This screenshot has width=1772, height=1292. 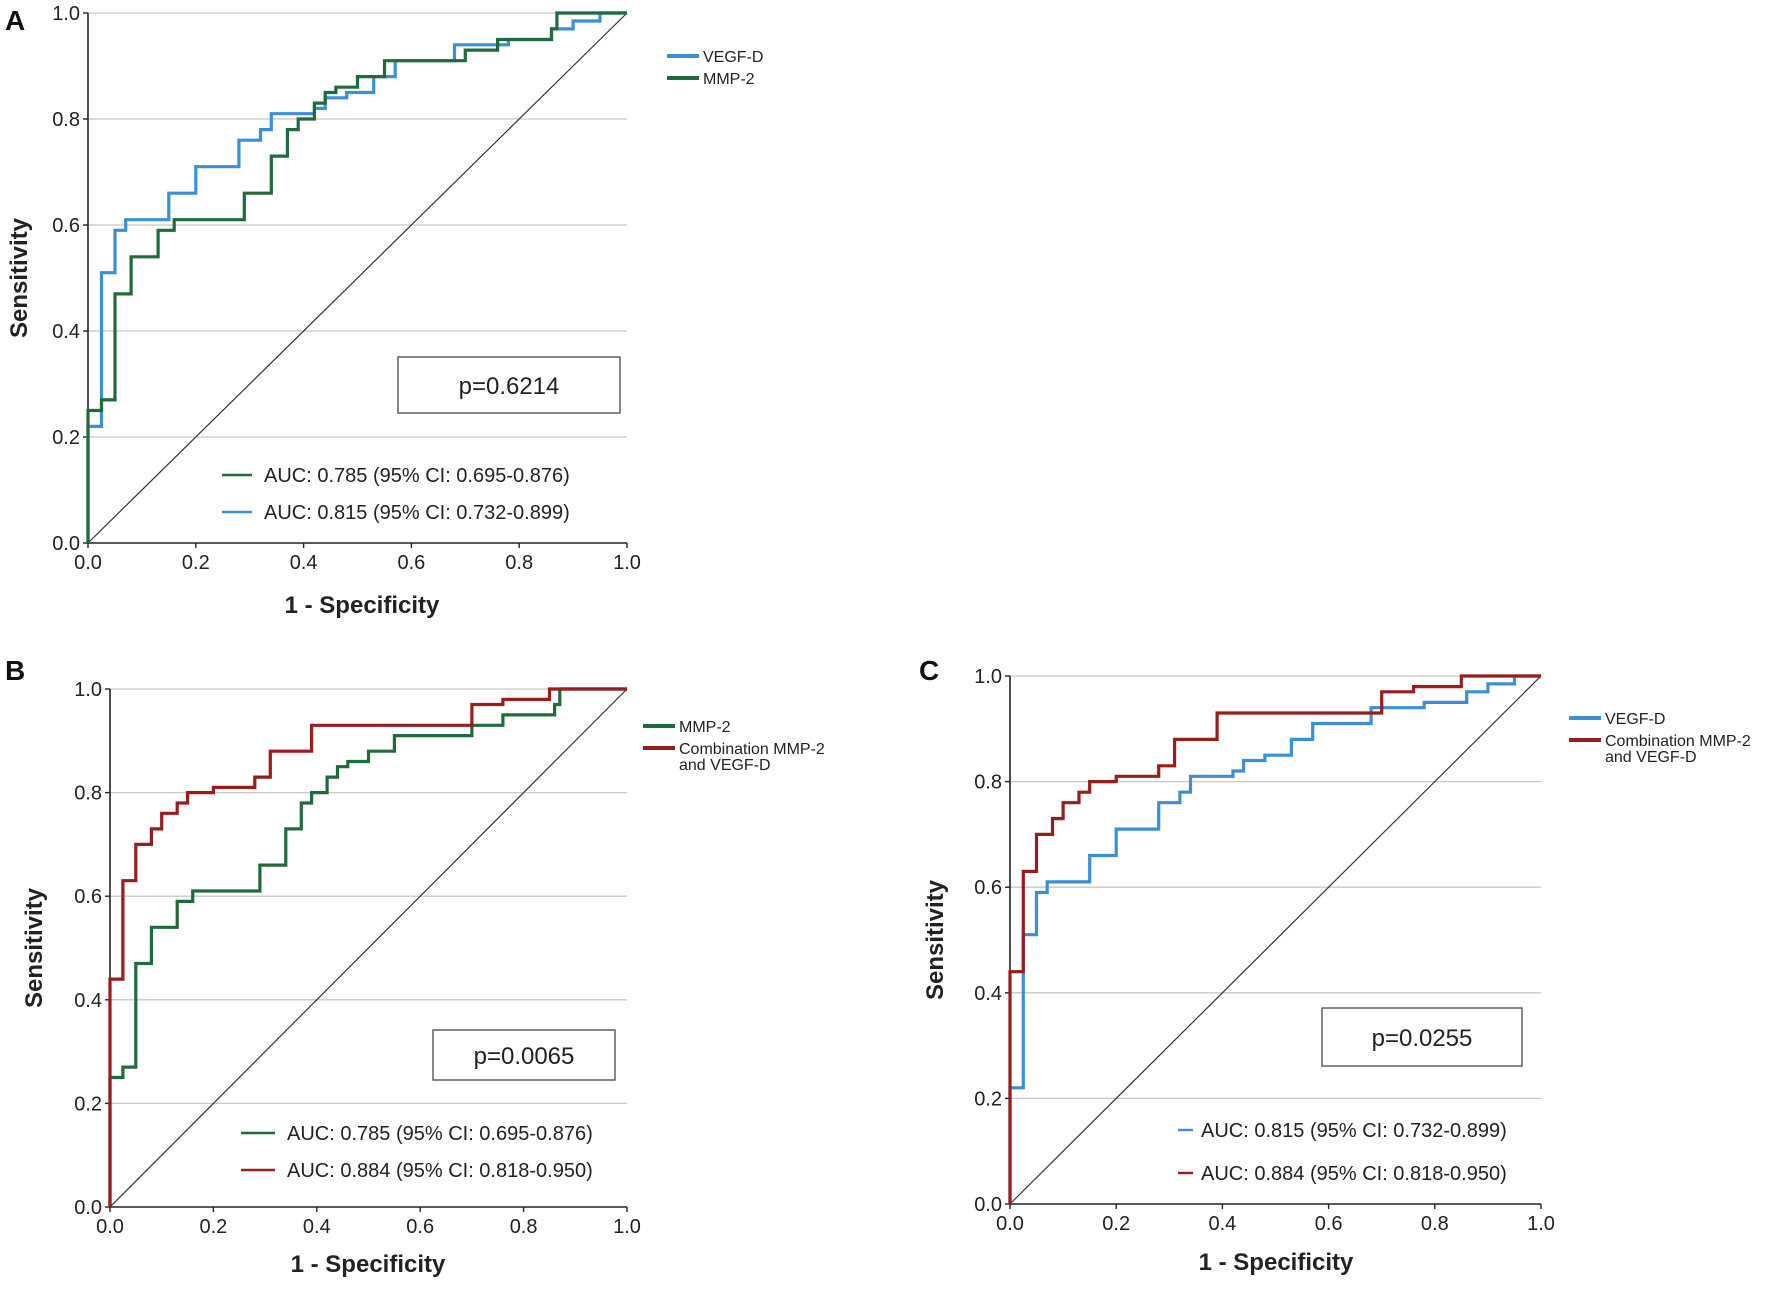 I want to click on panel-letter: C, so click(x=929, y=670).